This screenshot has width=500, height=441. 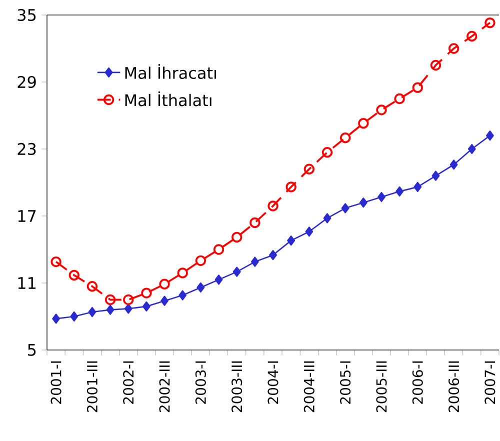 What do you see at coordinates (309, 386) in the screenshot?
I see `x-tick-label: 2004-III` at bounding box center [309, 386].